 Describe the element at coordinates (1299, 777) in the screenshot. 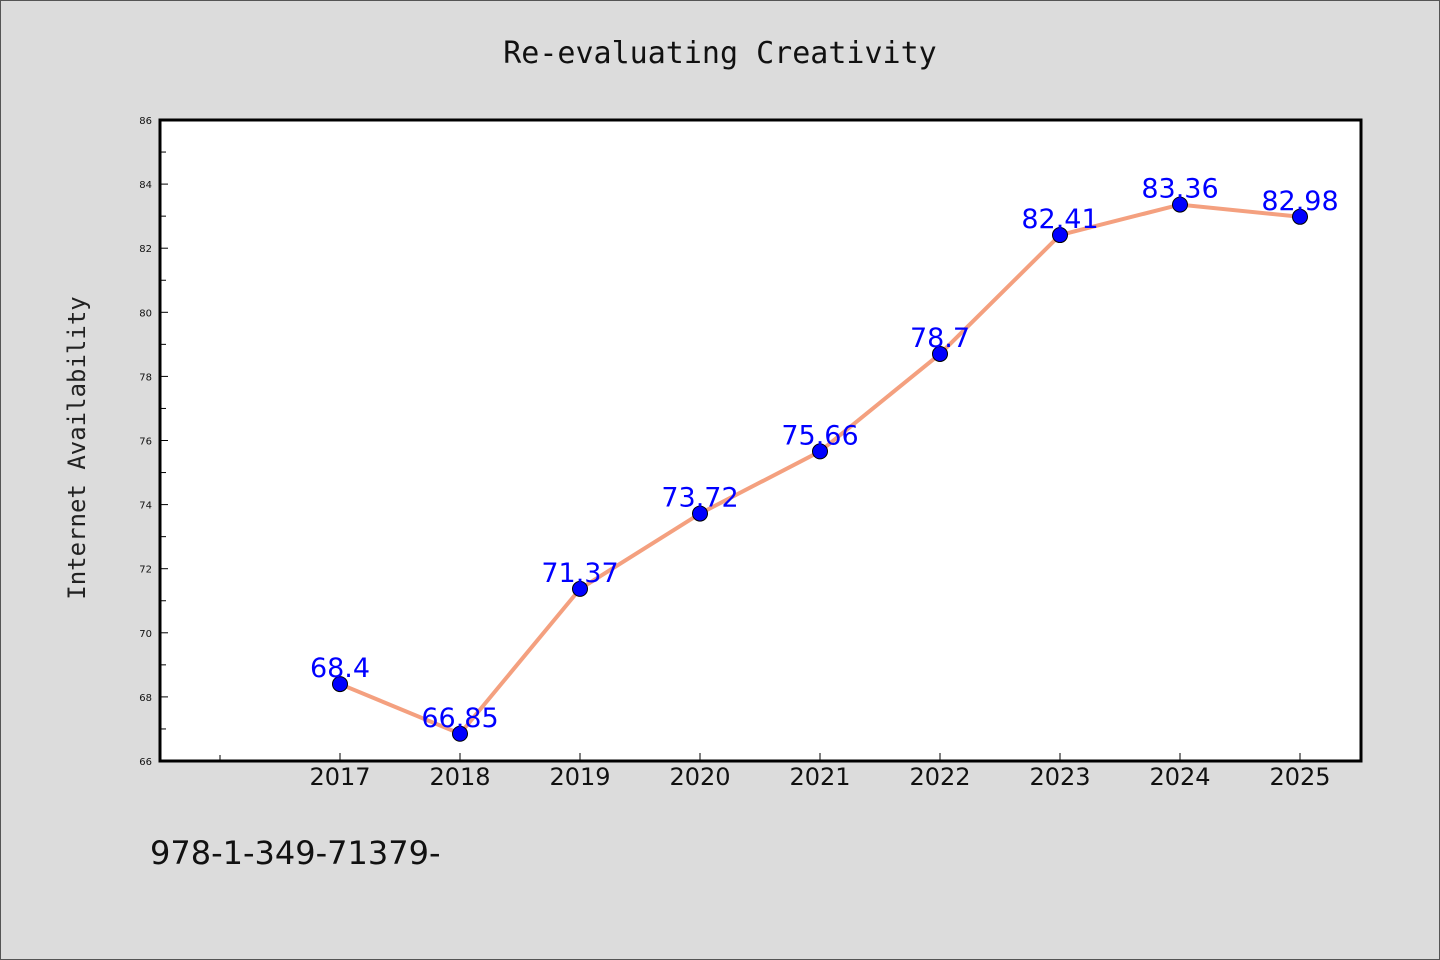

I see `x-tick-label: 2025` at that location.